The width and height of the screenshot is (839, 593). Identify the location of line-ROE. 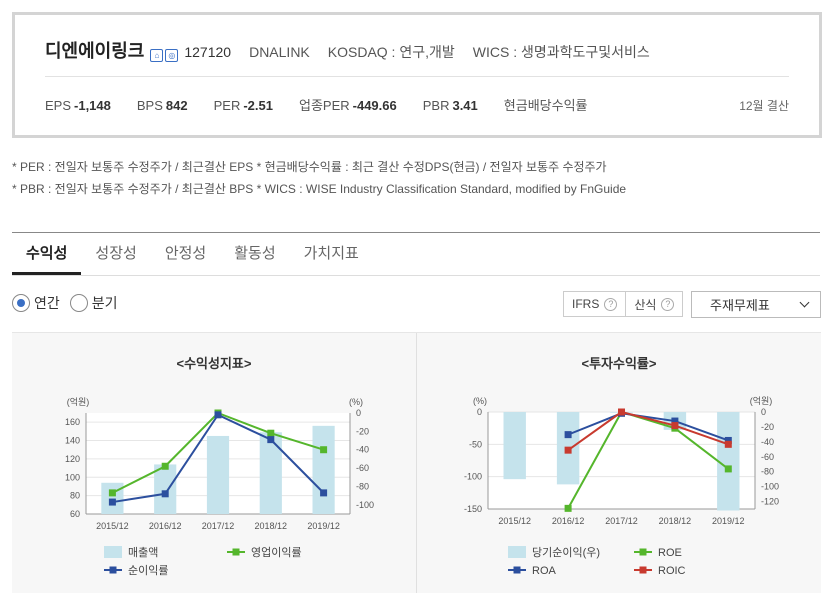
(648, 459).